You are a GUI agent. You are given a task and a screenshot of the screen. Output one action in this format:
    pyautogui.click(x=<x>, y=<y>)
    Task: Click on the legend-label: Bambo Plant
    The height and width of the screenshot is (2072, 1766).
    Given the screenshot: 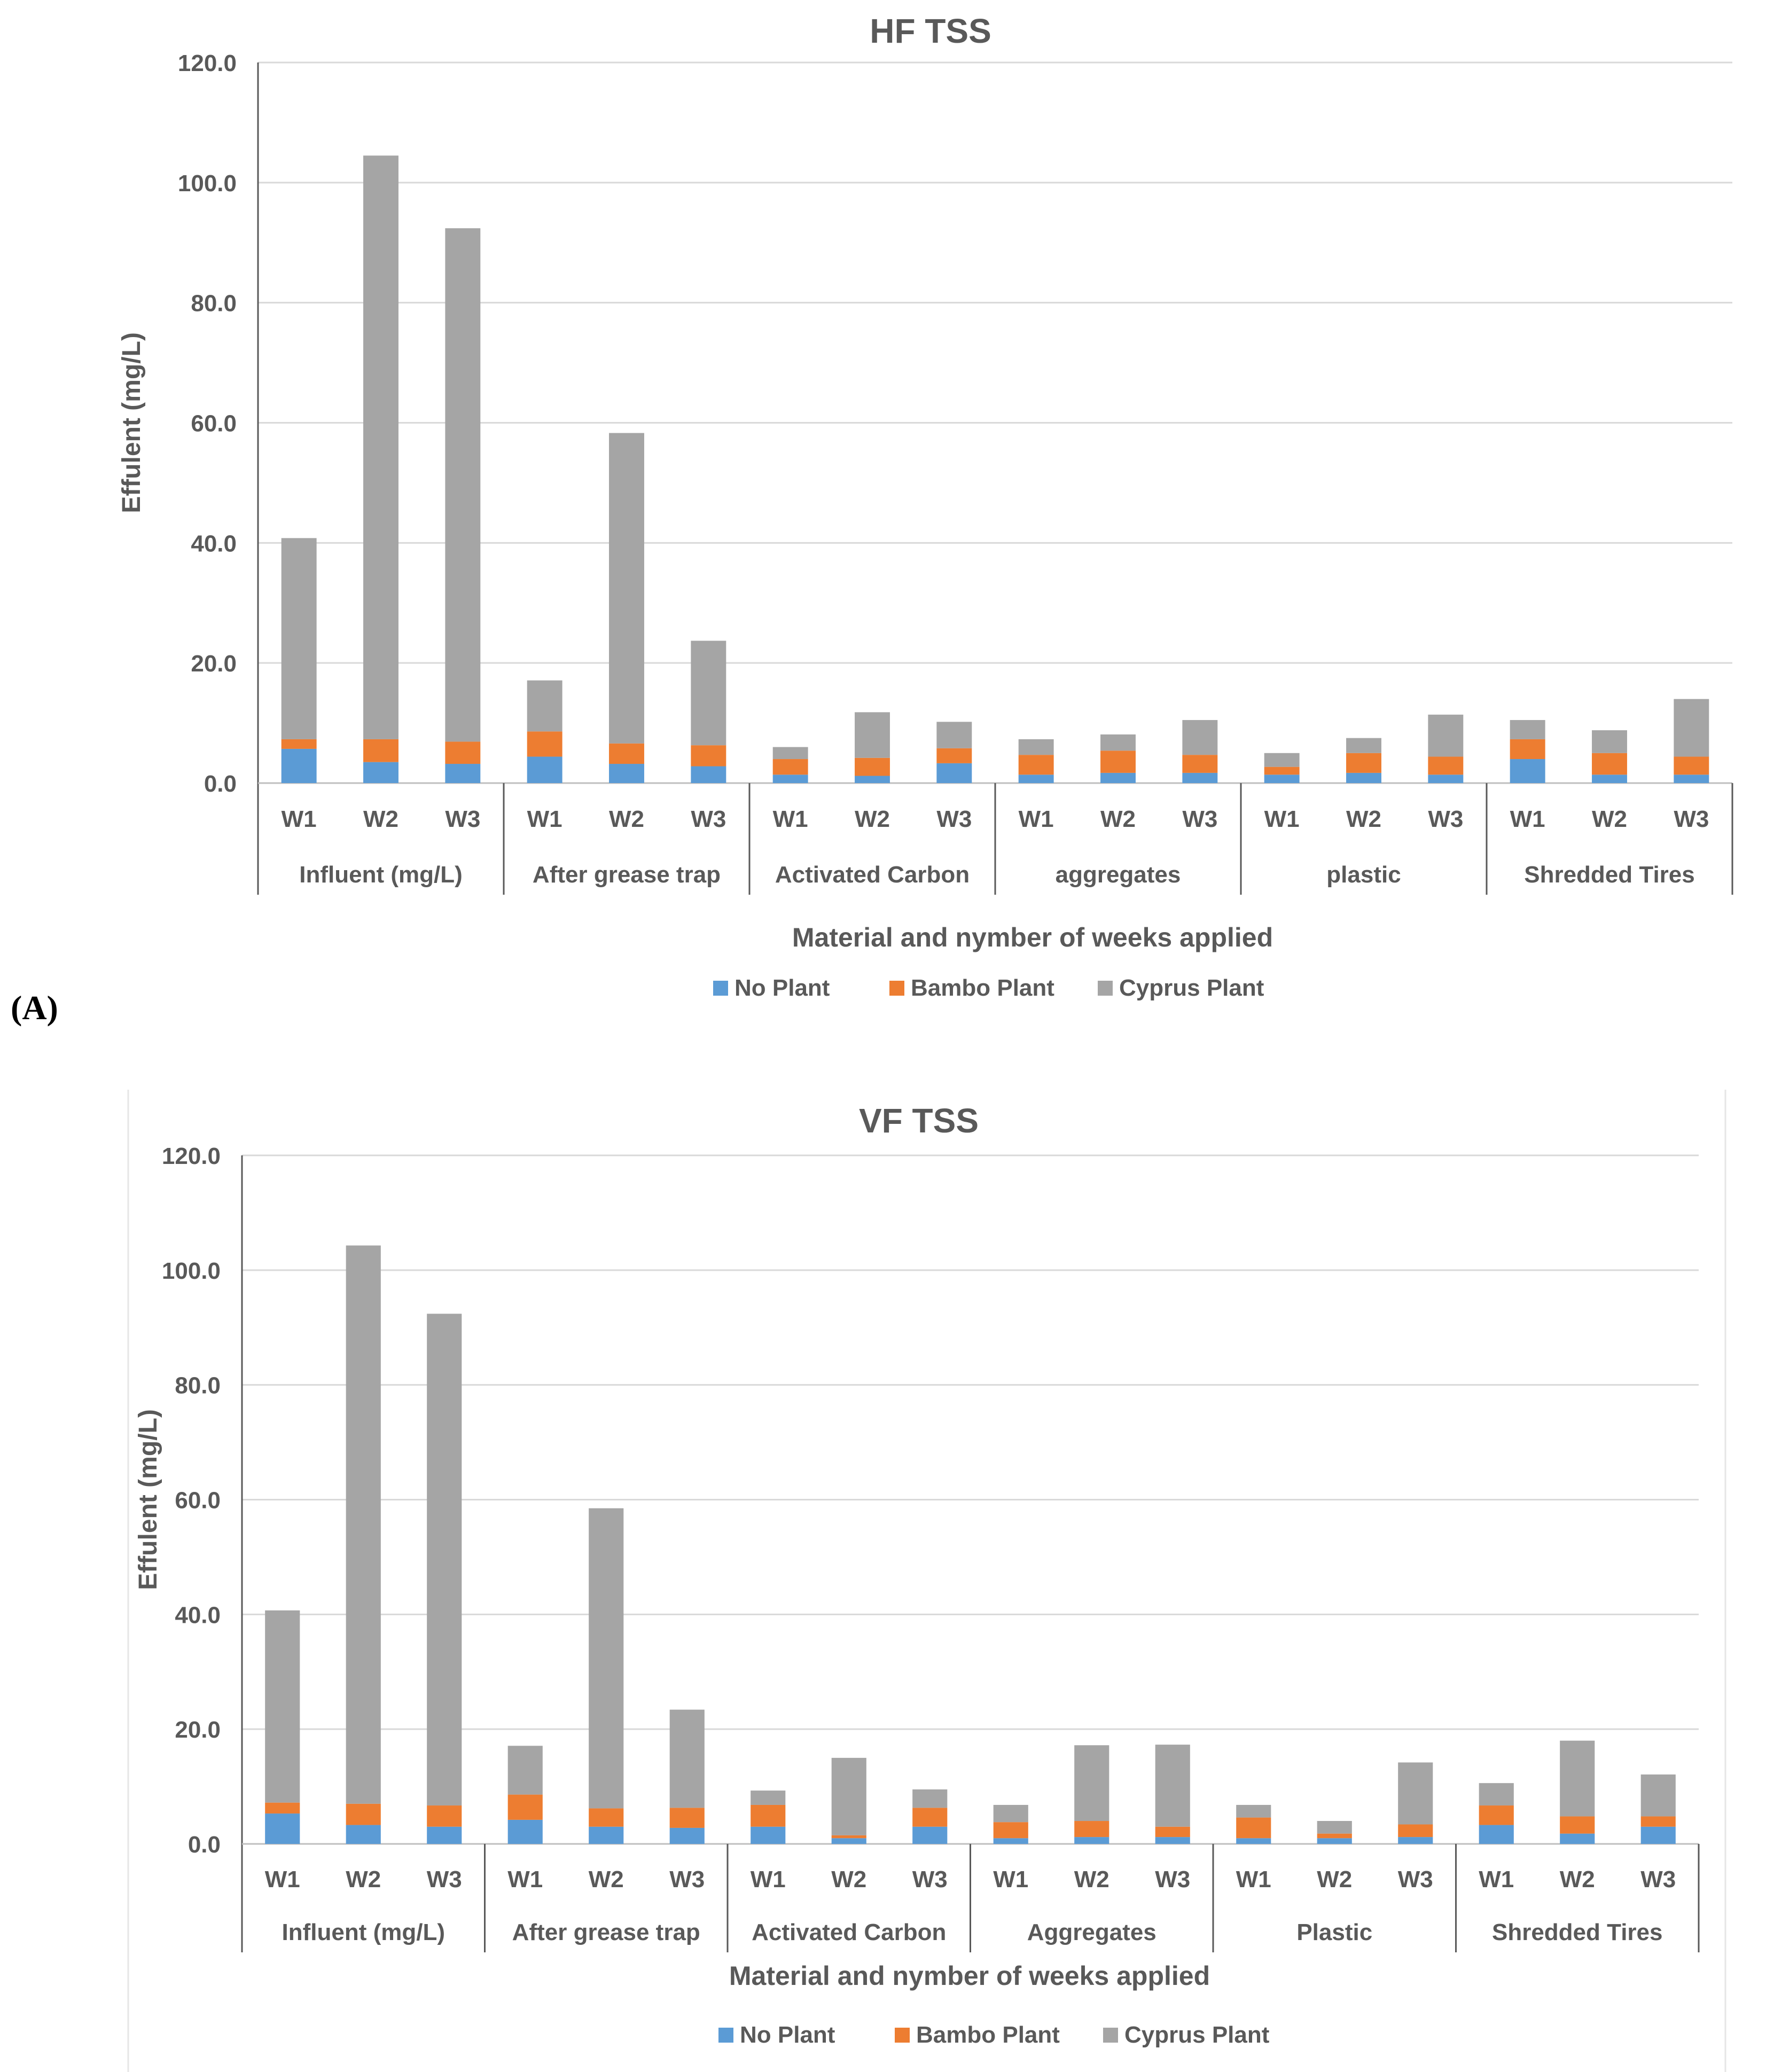 What is the action you would take?
    pyautogui.click(x=983, y=988)
    